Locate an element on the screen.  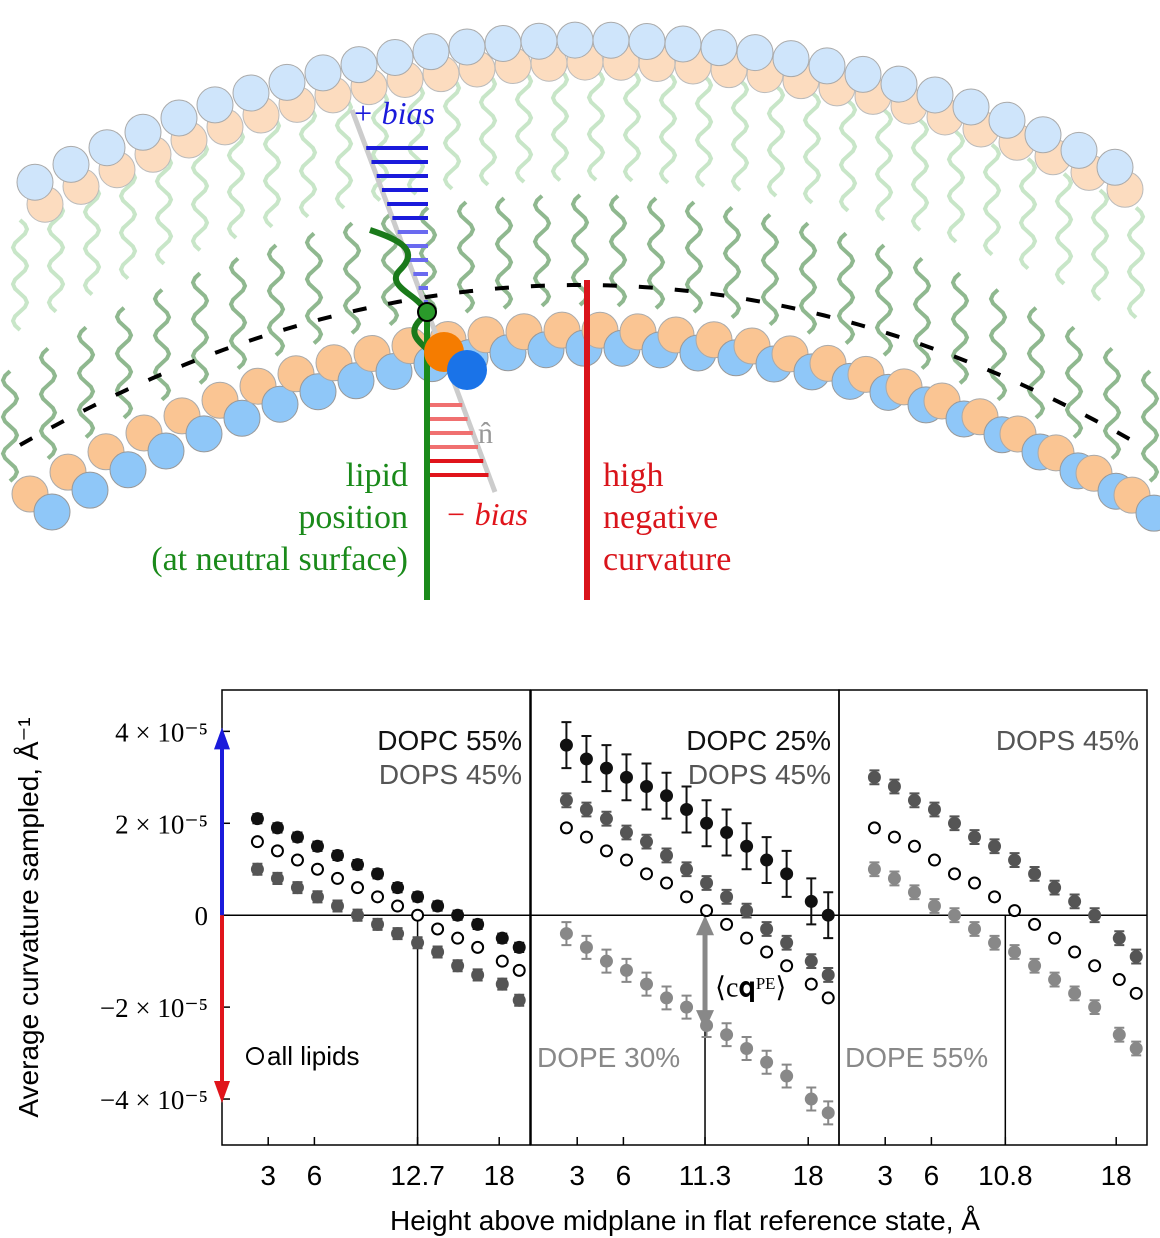
annotation-label: ⟨c𝐪ᴾᴱ⟩ is located at coordinates (750, 988).